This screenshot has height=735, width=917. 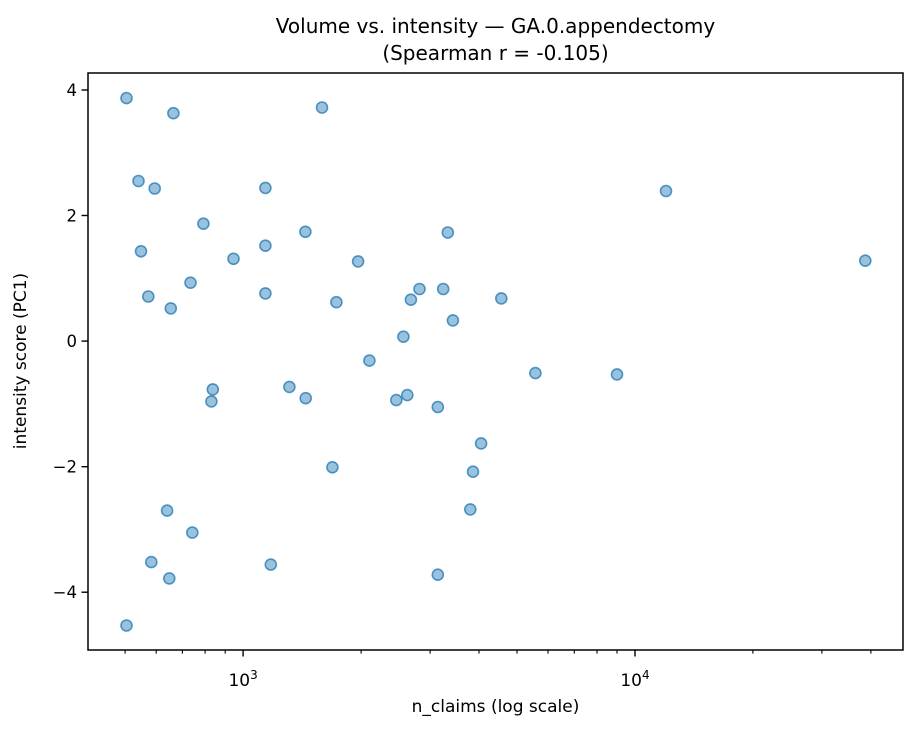 I want to click on y-tick-label: 0, so click(x=72, y=341).